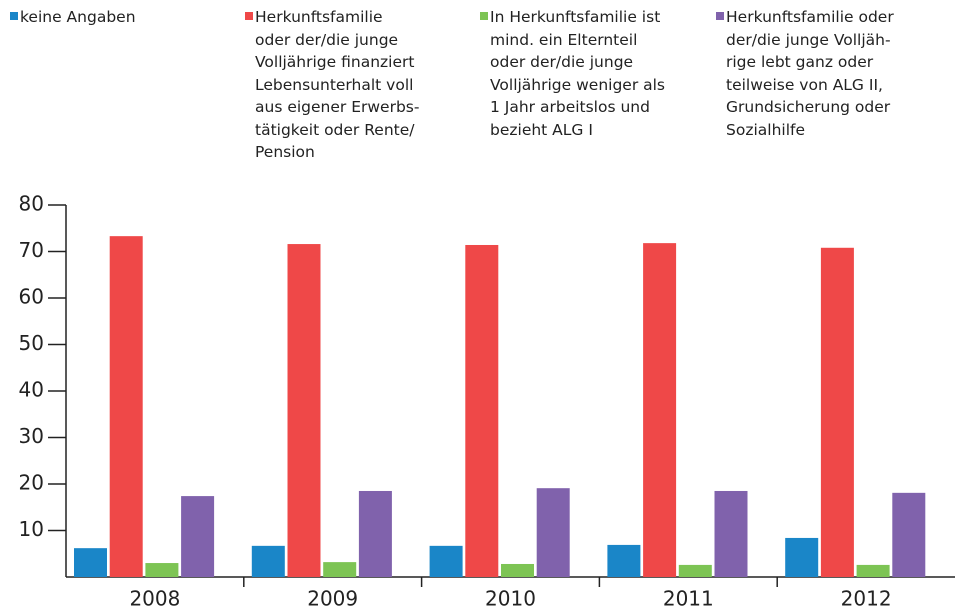  Describe the element at coordinates (688, 598) in the screenshot. I see `x-tick-label: 2011` at that location.